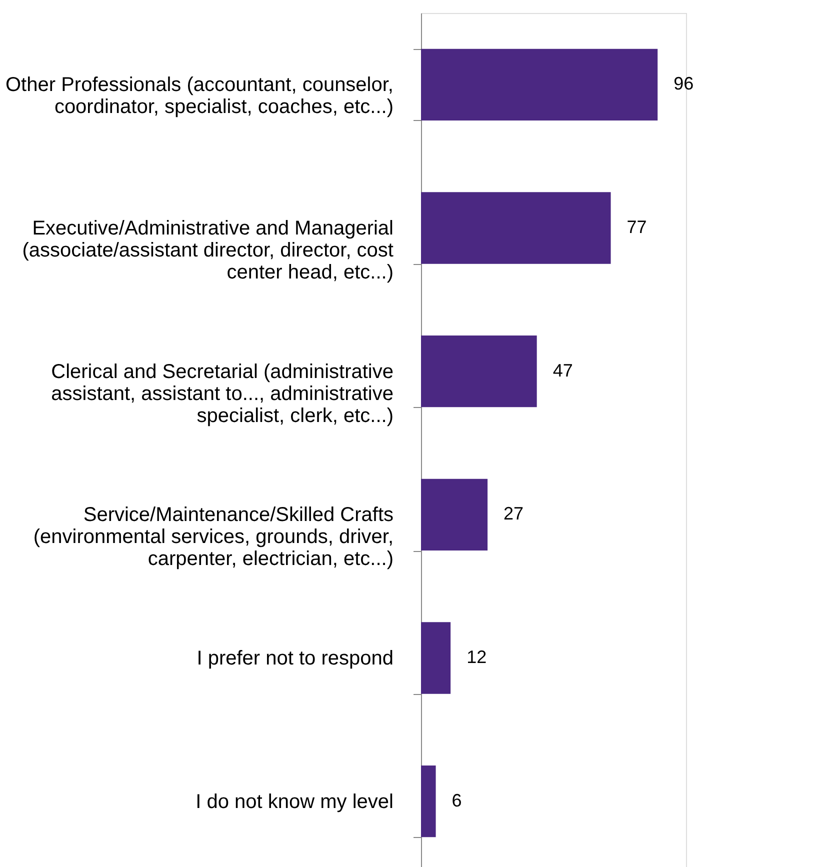 Image resolution: width=838 pixels, height=867 pixels. What do you see at coordinates (295, 801) in the screenshot?
I see `y-tick-label: I do not know my level` at bounding box center [295, 801].